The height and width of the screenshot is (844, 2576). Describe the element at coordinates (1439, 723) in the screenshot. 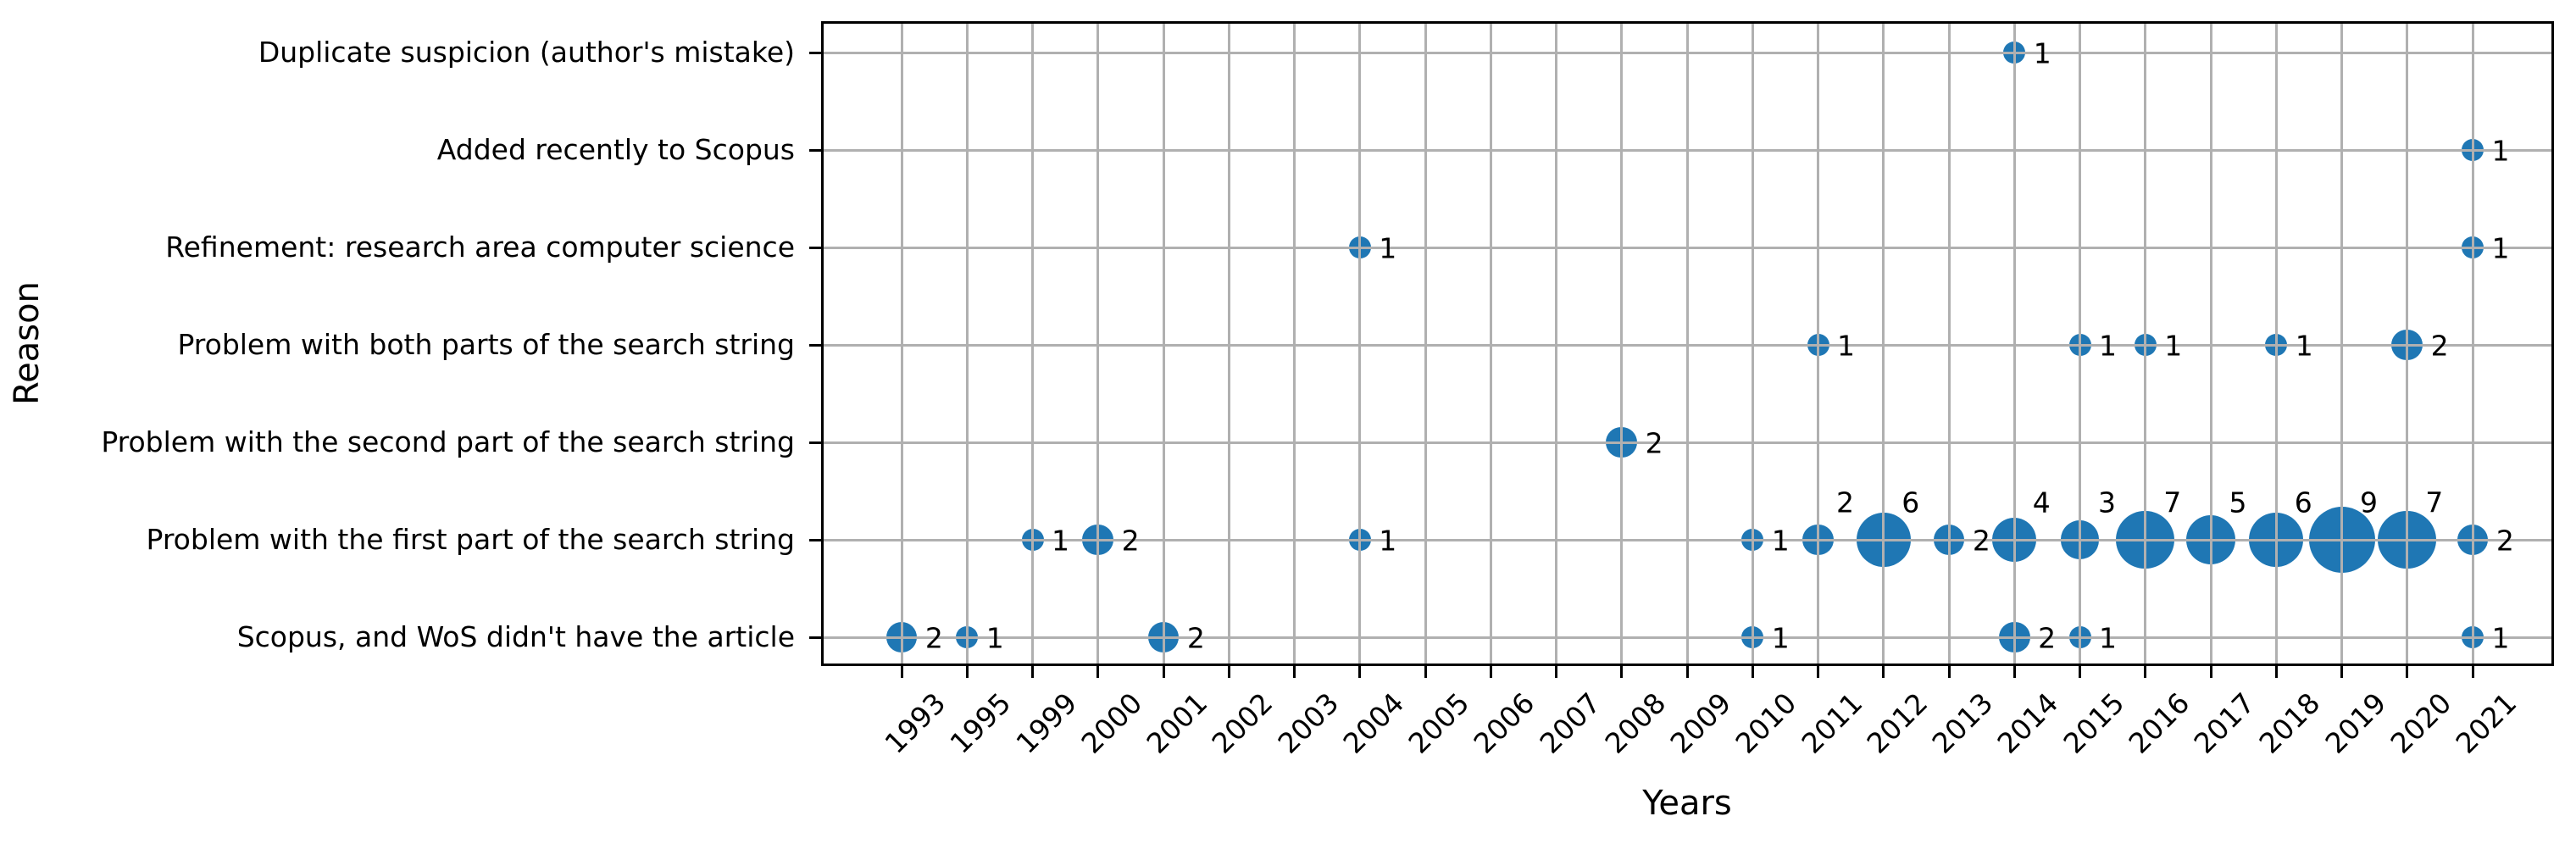

I see `x-tick-label: 2005` at that location.